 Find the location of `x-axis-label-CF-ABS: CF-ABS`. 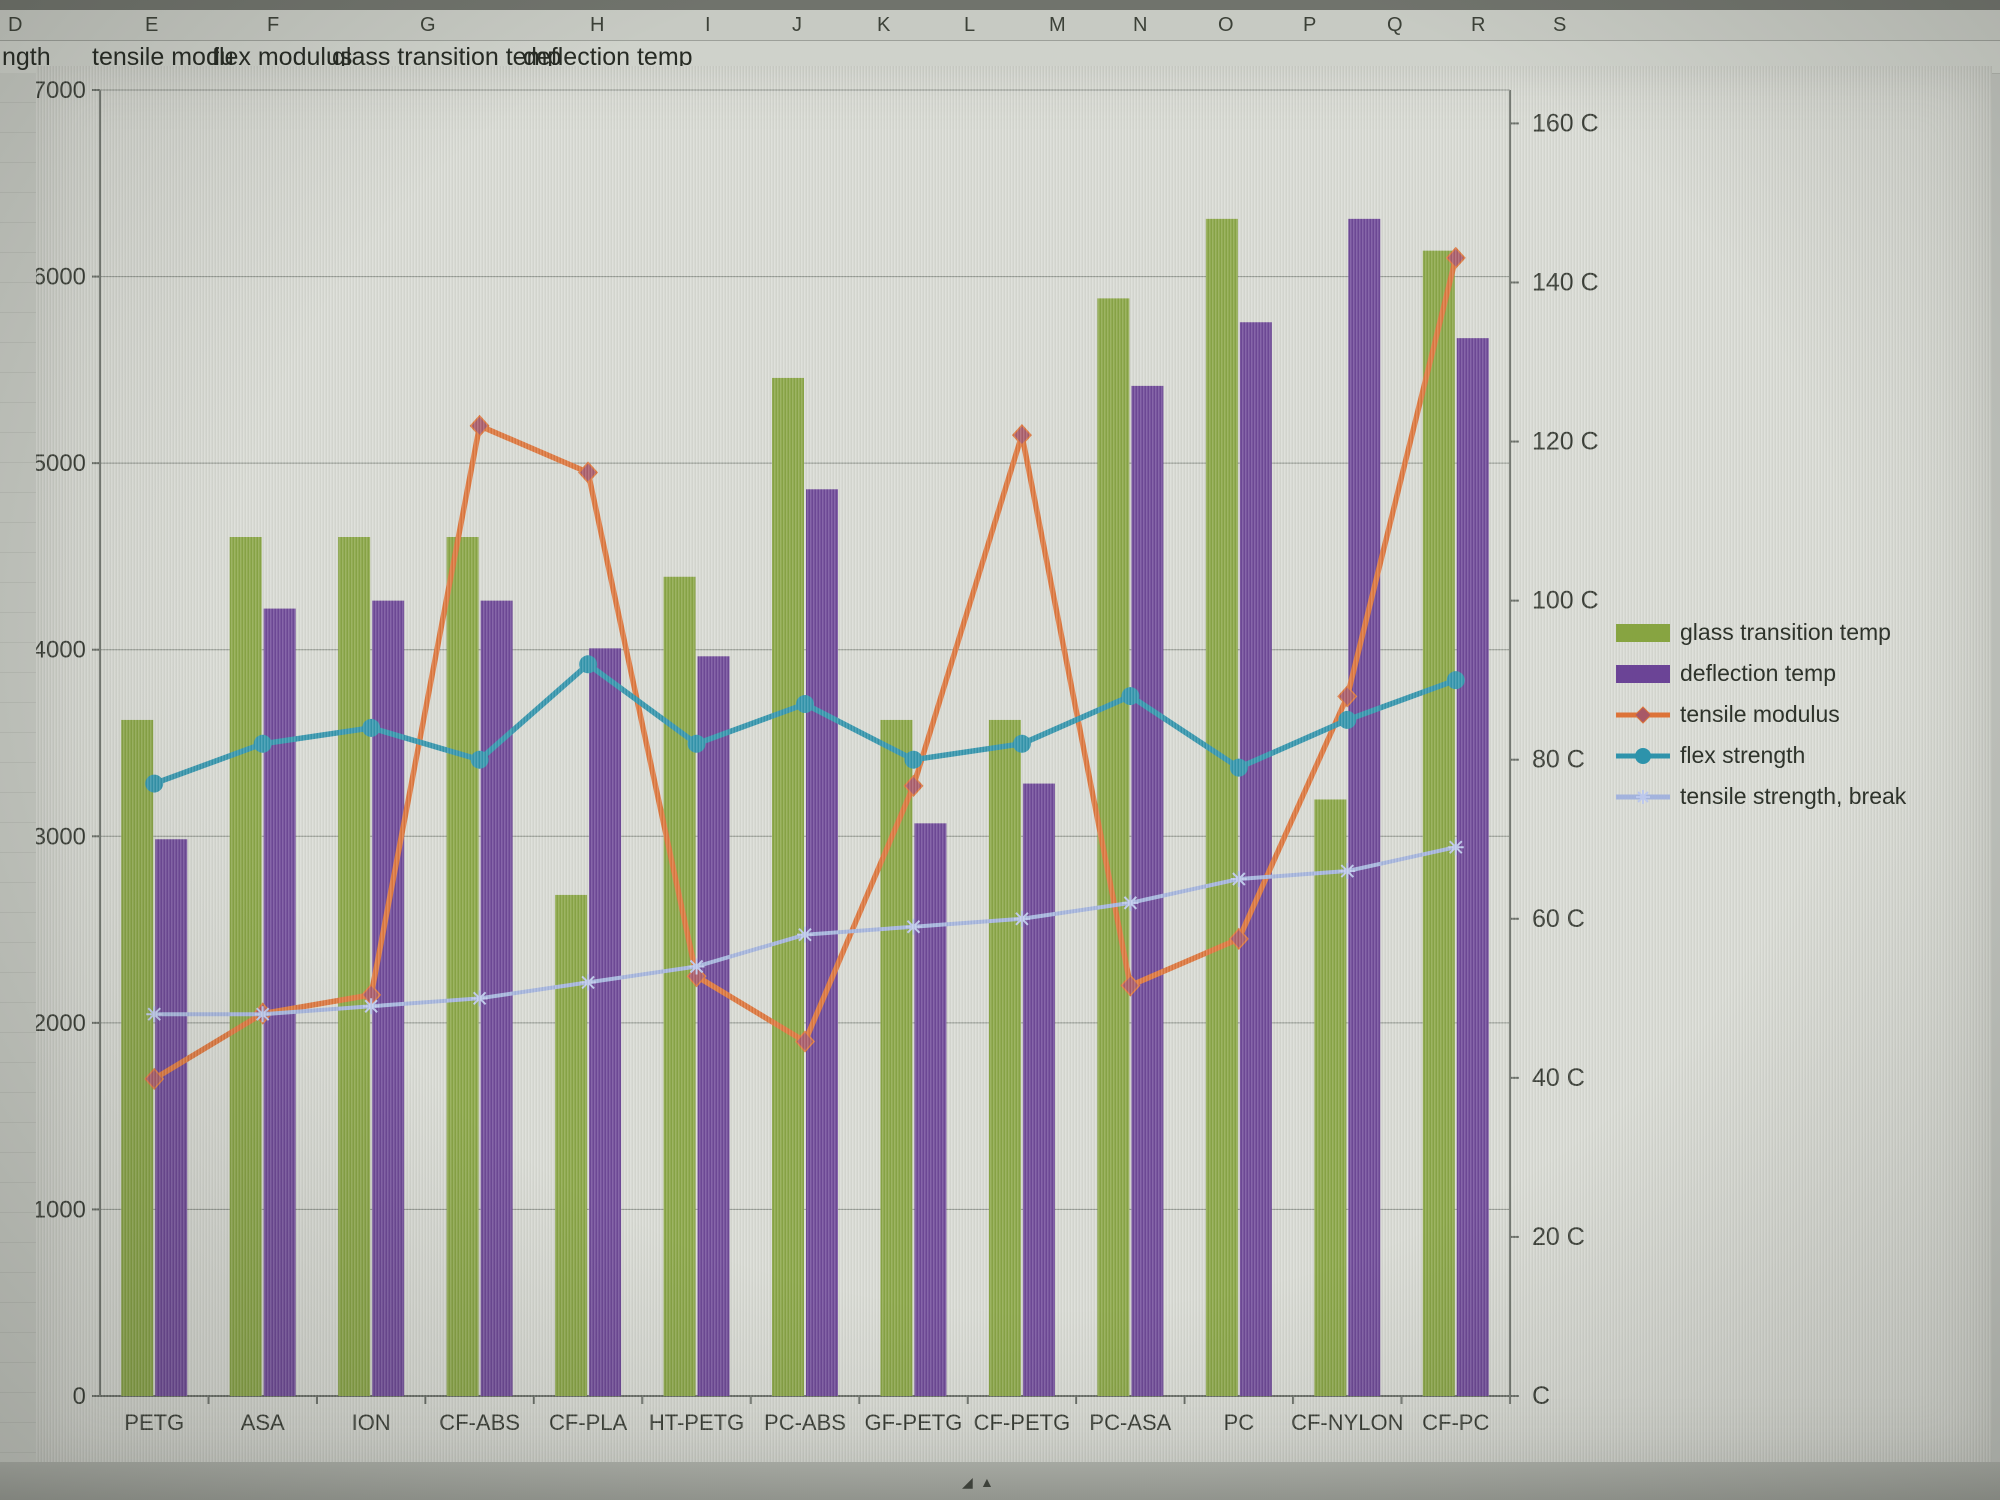

x-axis-label-CF-ABS: CF-ABS is located at coordinates (479, 1422).